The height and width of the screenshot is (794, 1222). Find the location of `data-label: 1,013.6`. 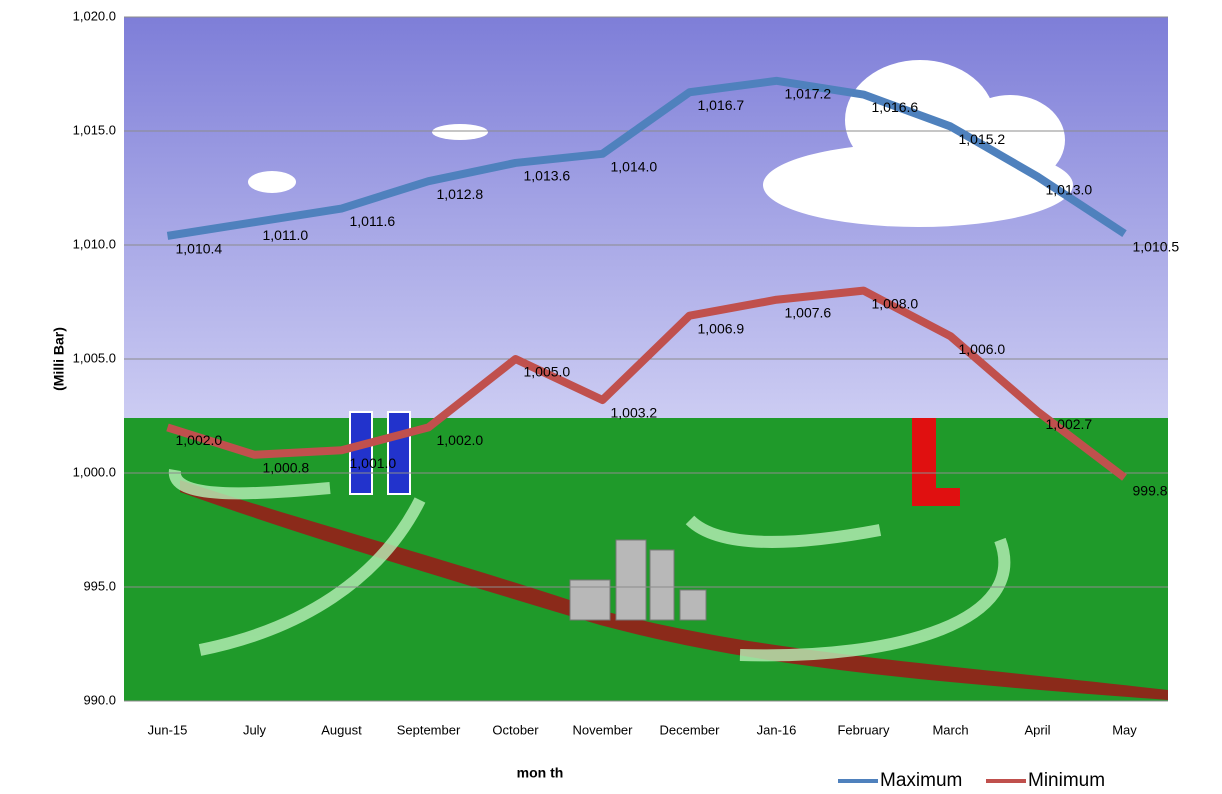

data-label: 1,013.6 is located at coordinates (547, 176).